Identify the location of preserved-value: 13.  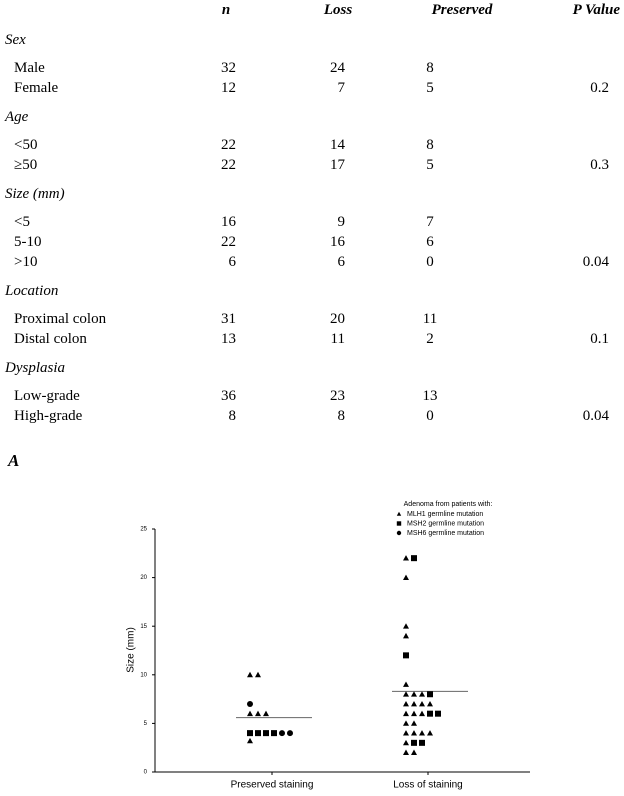
(430, 396).